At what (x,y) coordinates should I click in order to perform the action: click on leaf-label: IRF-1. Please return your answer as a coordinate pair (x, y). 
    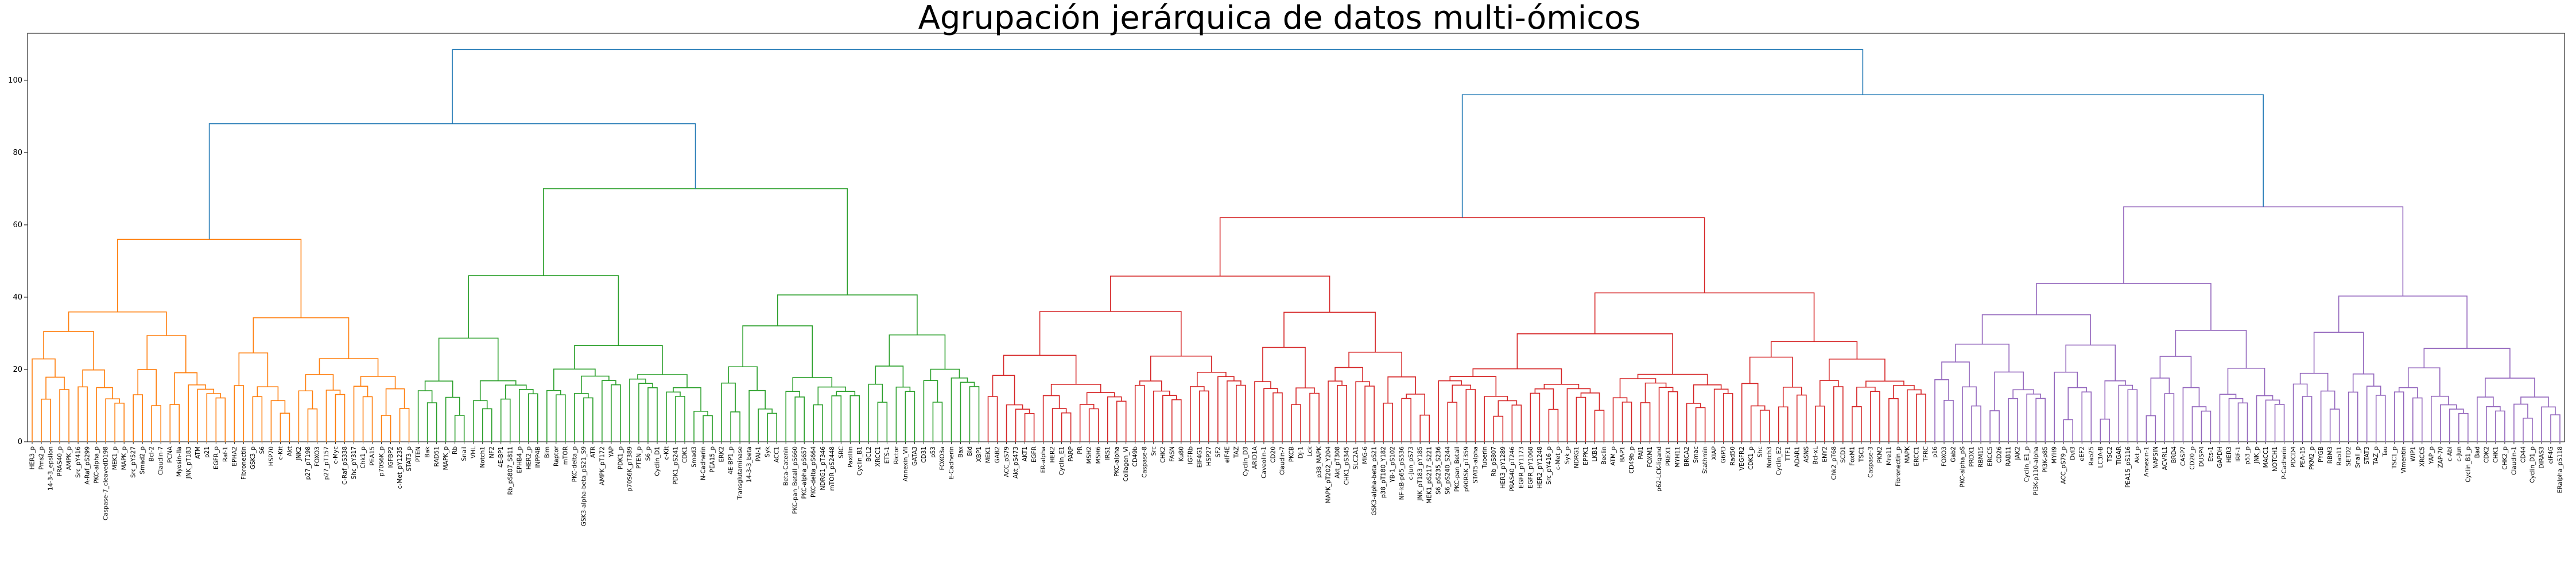
    Looking at the image, I should click on (2238, 454).